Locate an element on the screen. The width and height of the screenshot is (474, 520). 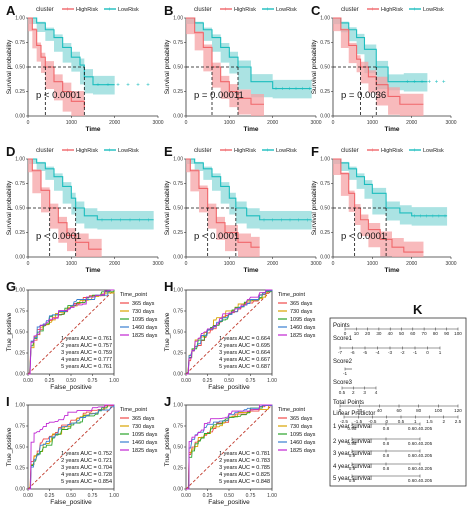
nomogram-tick-label: 30 is located at coordinates (379, 333).